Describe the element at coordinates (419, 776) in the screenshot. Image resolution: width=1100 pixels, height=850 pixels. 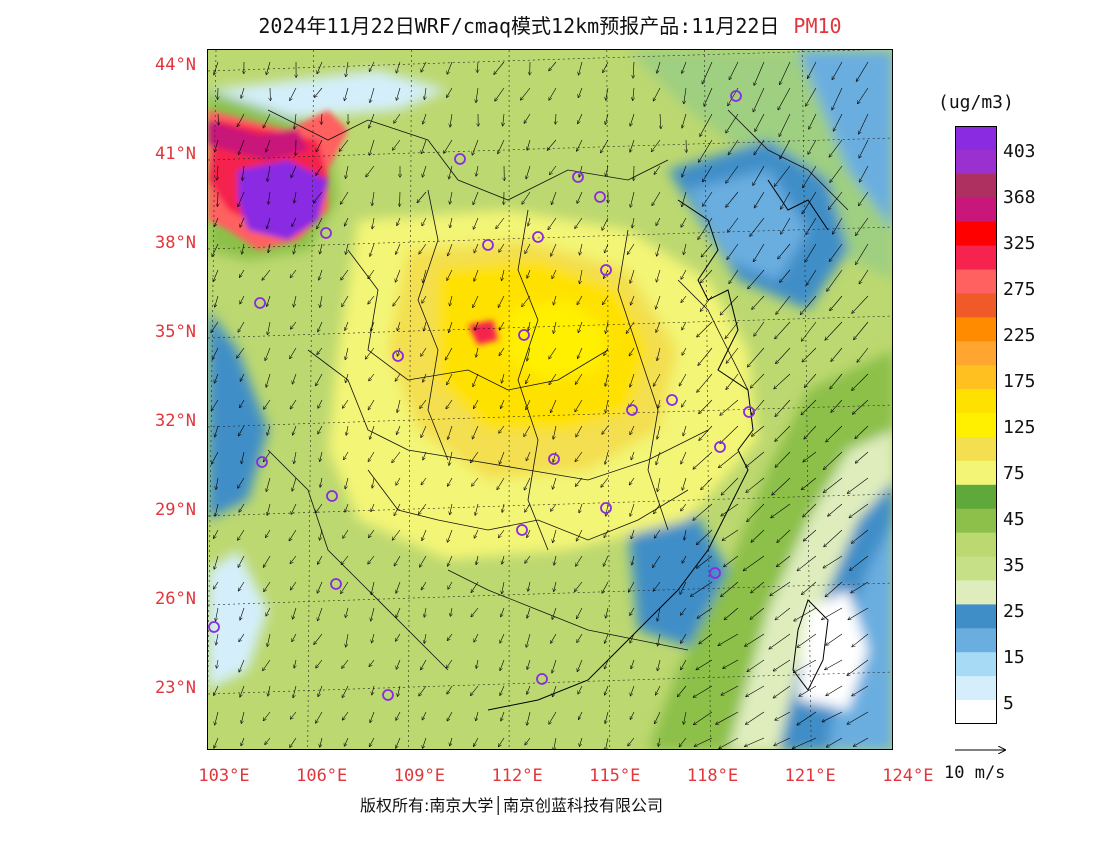
I see `lon-label: 109°E` at that location.